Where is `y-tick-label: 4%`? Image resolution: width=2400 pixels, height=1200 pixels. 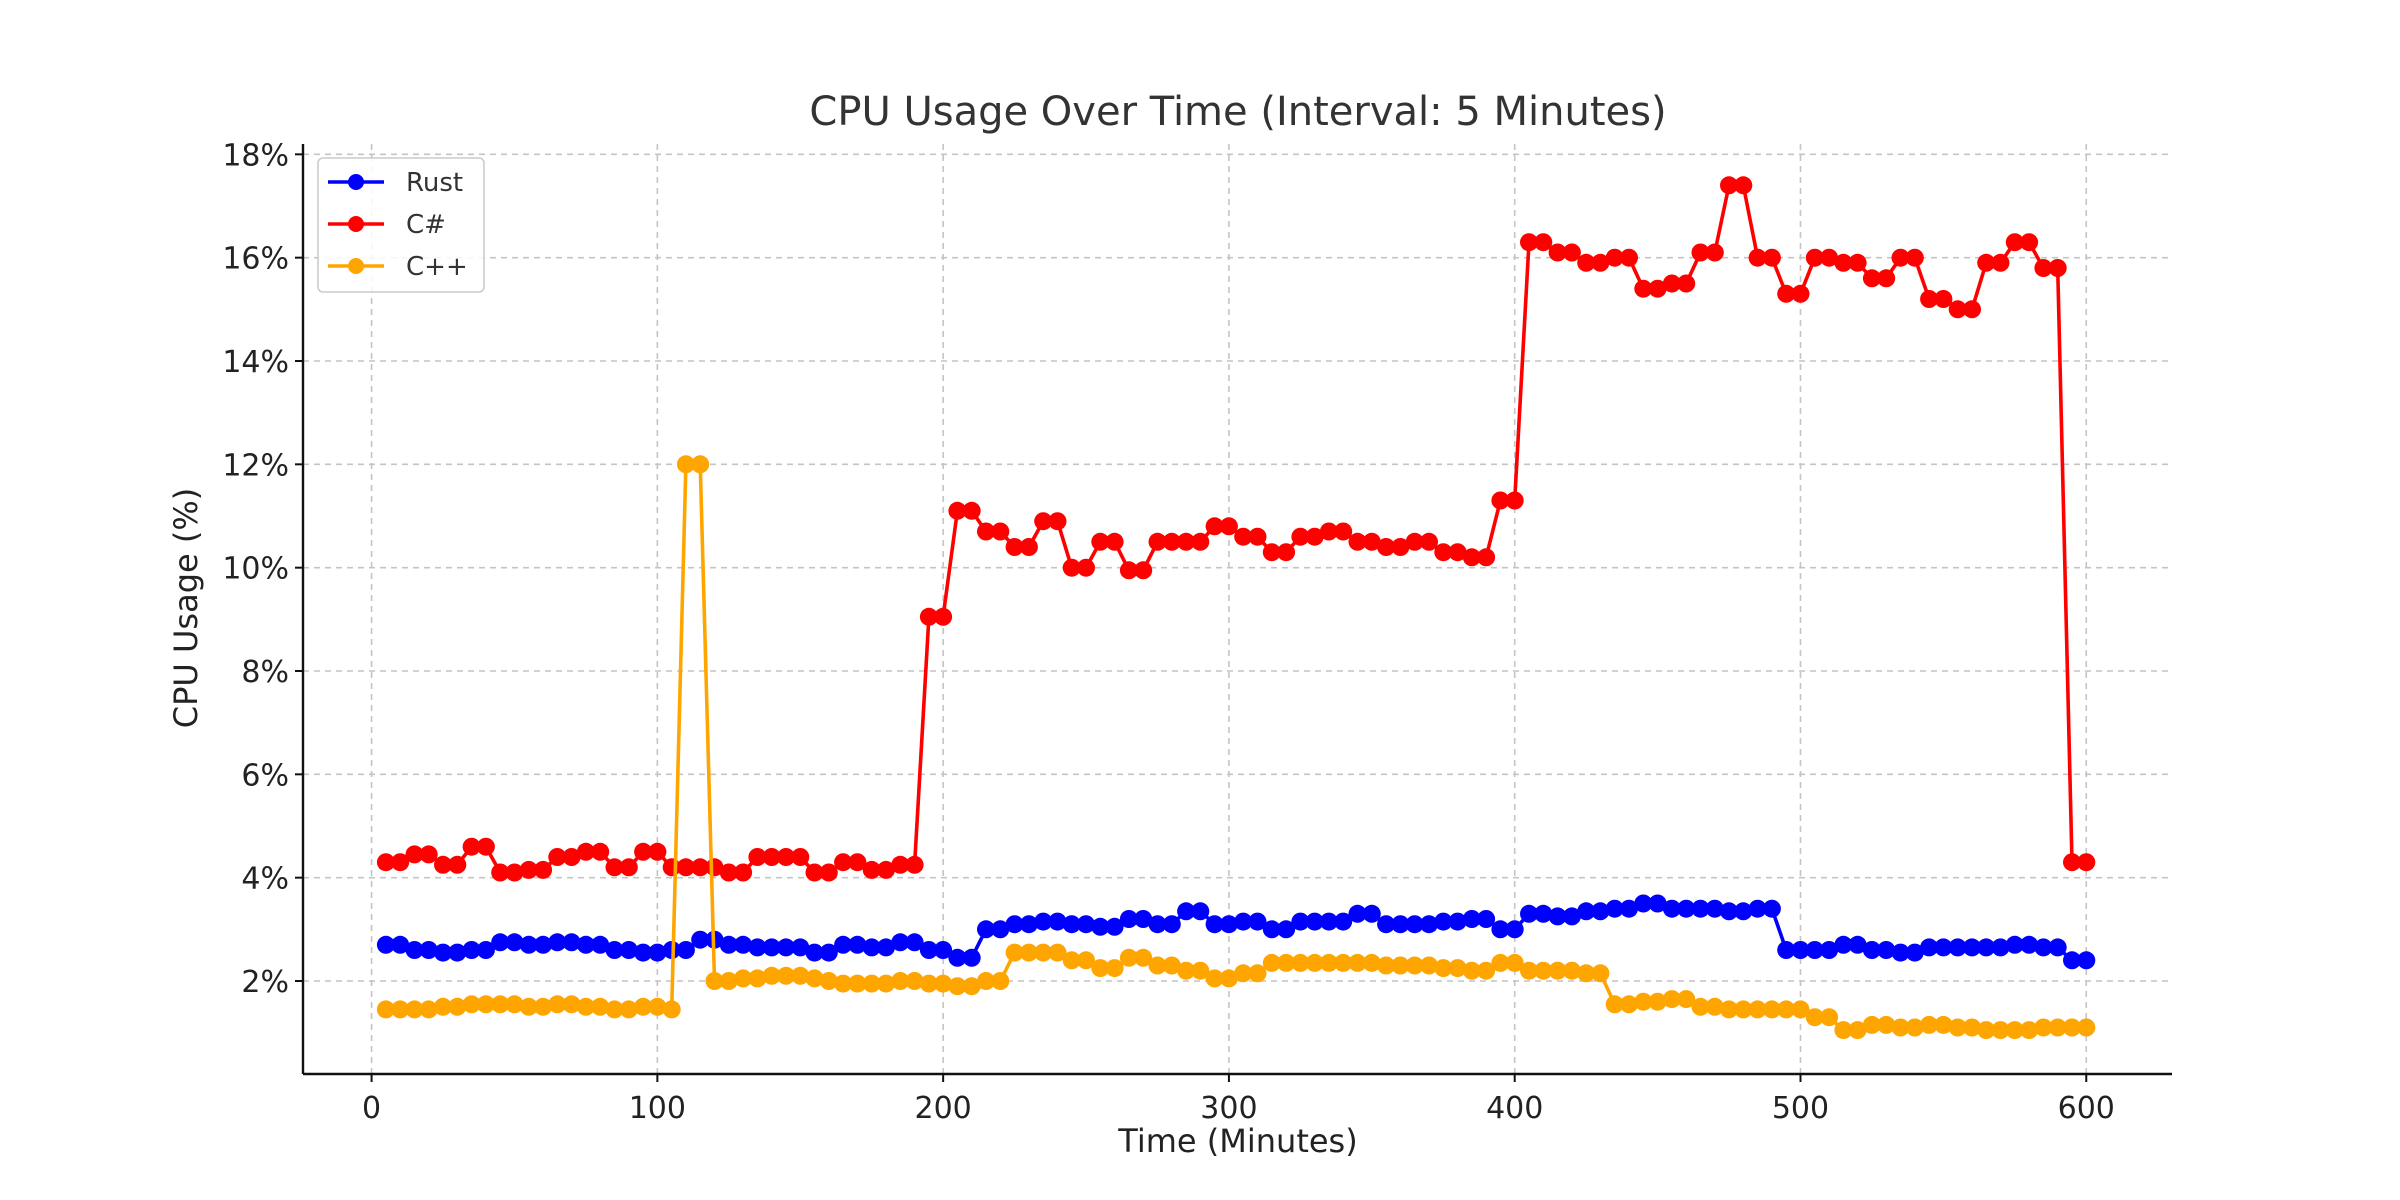
y-tick-label: 4% is located at coordinates (265, 879).